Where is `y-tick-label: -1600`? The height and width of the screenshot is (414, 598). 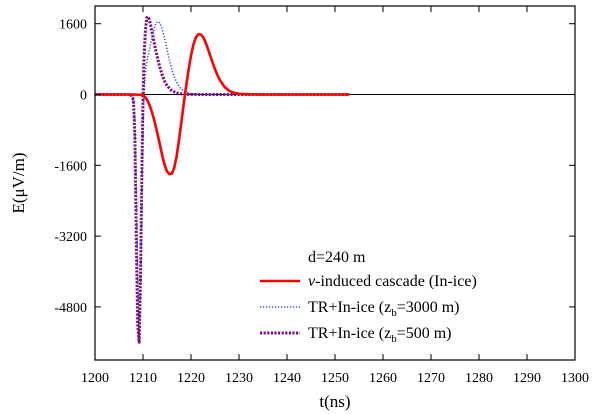 y-tick-label: -1600 is located at coordinates (70, 166).